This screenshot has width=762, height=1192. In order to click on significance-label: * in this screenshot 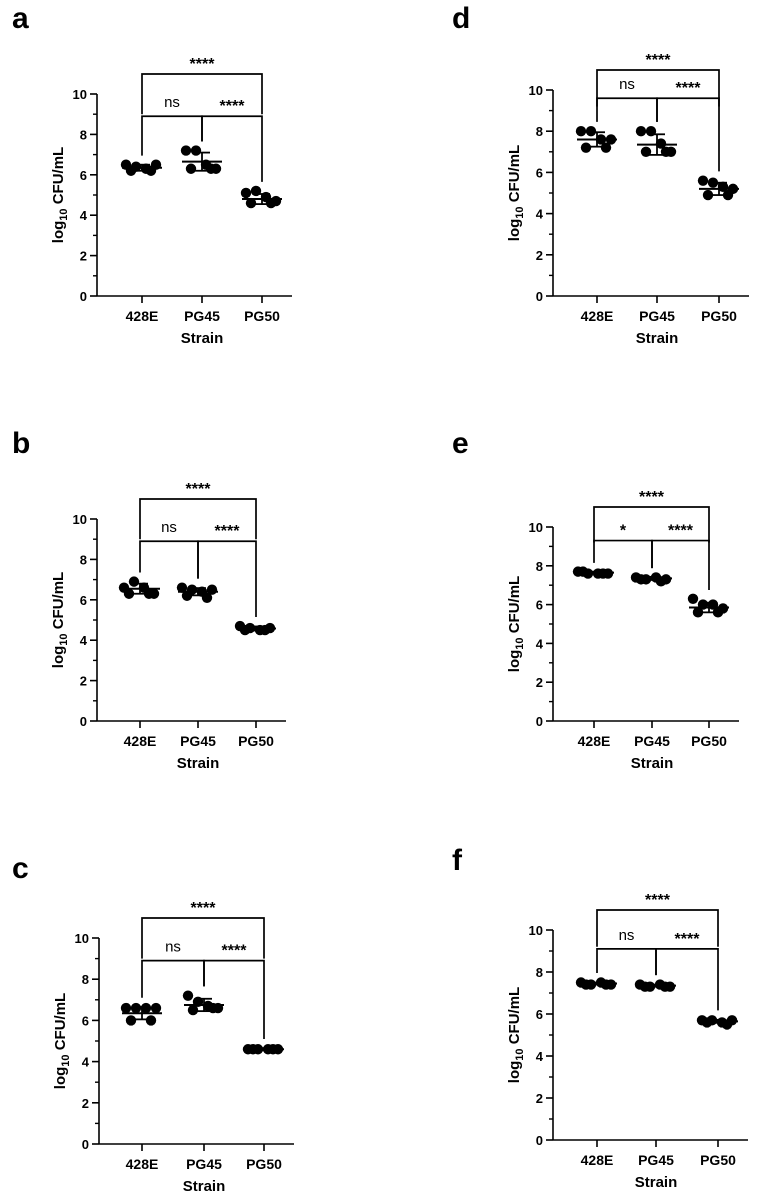, I will do `click(623, 531)`.